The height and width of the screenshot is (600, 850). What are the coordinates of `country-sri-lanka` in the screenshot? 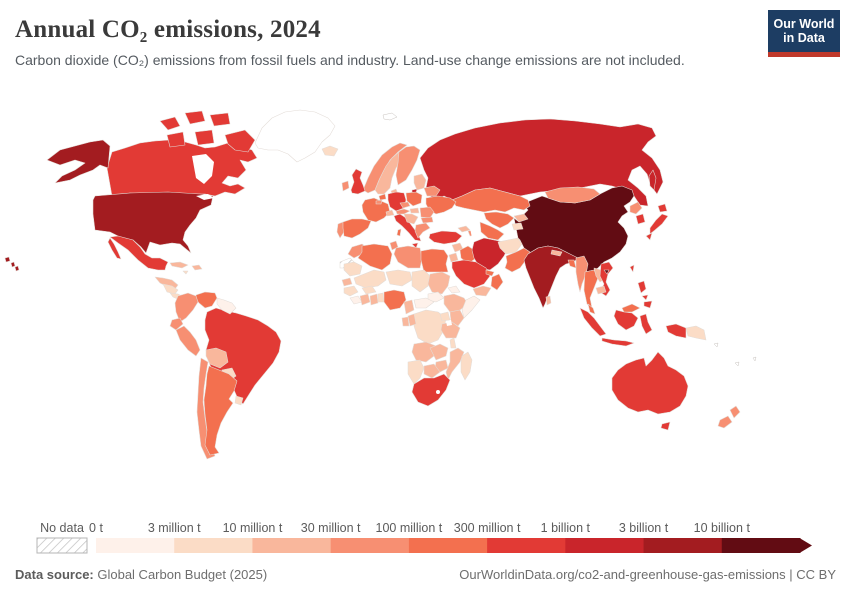 It's located at (548, 300).